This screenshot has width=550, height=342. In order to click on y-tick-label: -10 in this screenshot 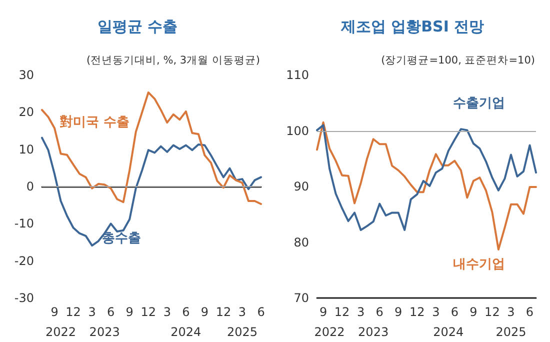, I will do `click(24, 223)`.